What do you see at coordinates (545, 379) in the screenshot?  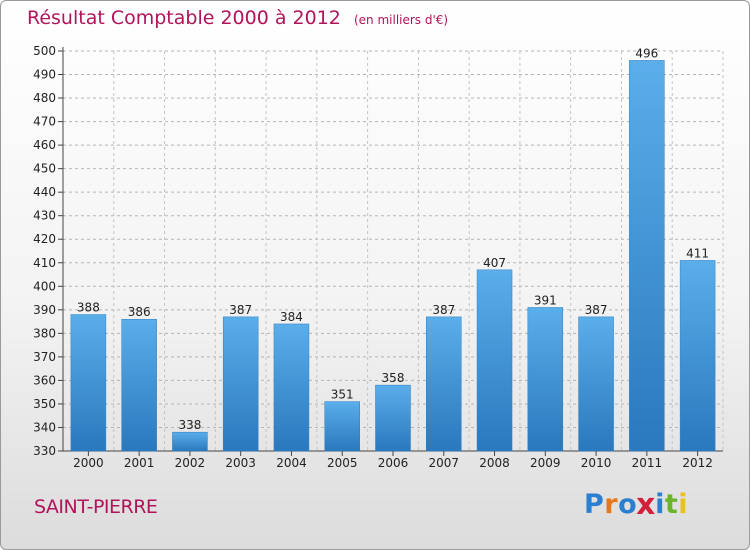 I see `bar-2009` at bounding box center [545, 379].